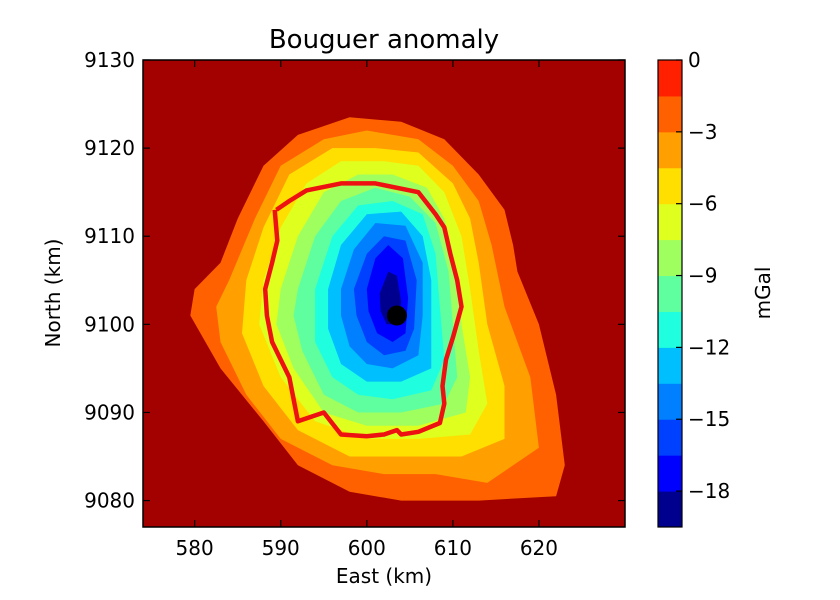 This screenshot has height=600, width=840. I want to click on colorbar-label: mGal, so click(763, 293).